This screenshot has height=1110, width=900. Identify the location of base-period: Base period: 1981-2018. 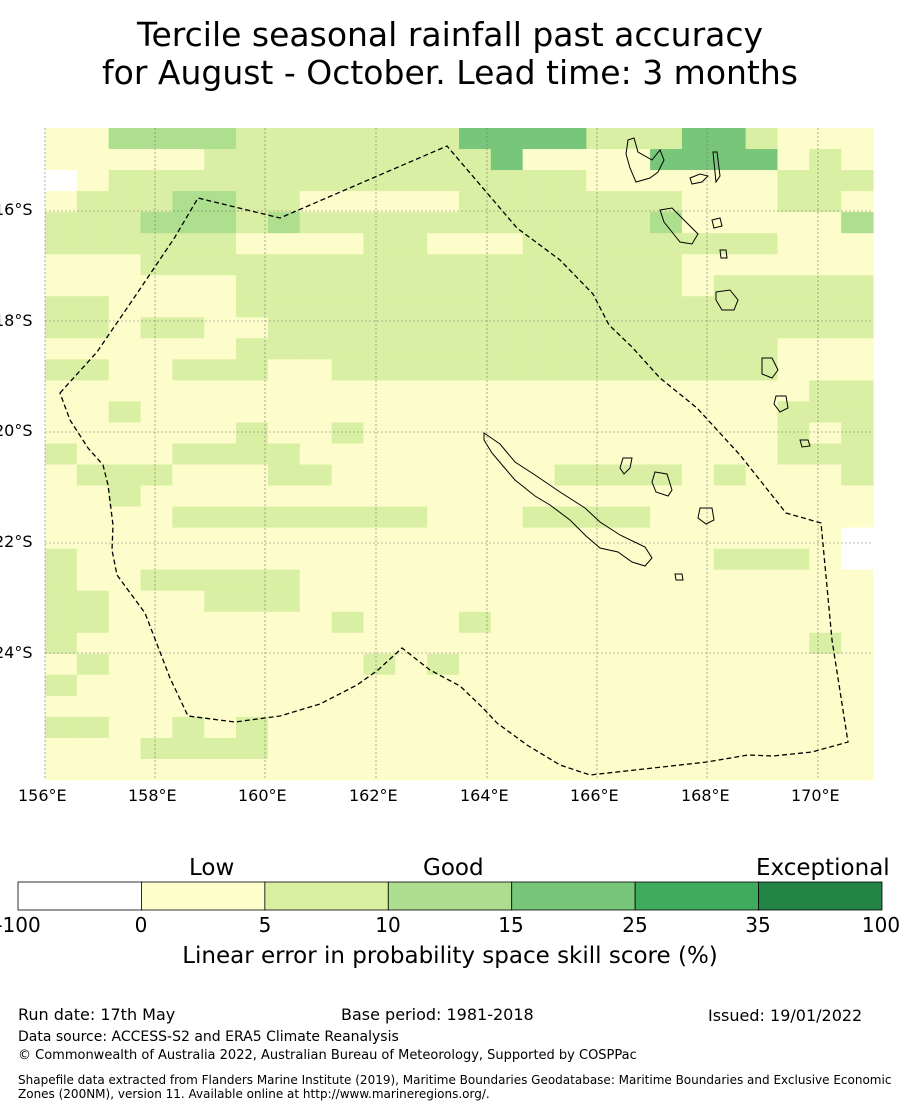
(437, 1014).